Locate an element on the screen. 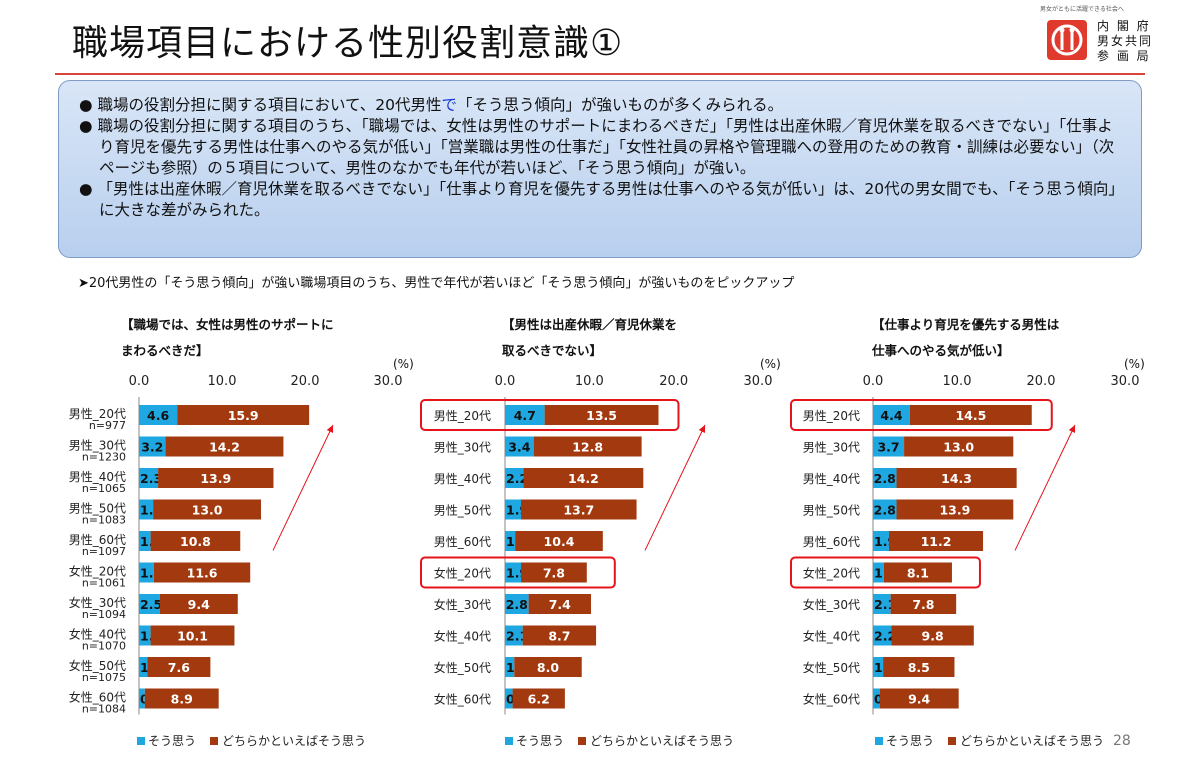 The image size is (1200, 758). category-label: 男性_60代 is located at coordinates (462, 542).